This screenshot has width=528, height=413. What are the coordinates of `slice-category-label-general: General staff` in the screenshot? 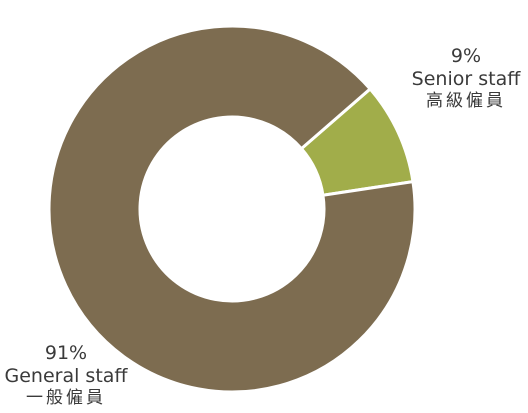 It's located at (66, 376).